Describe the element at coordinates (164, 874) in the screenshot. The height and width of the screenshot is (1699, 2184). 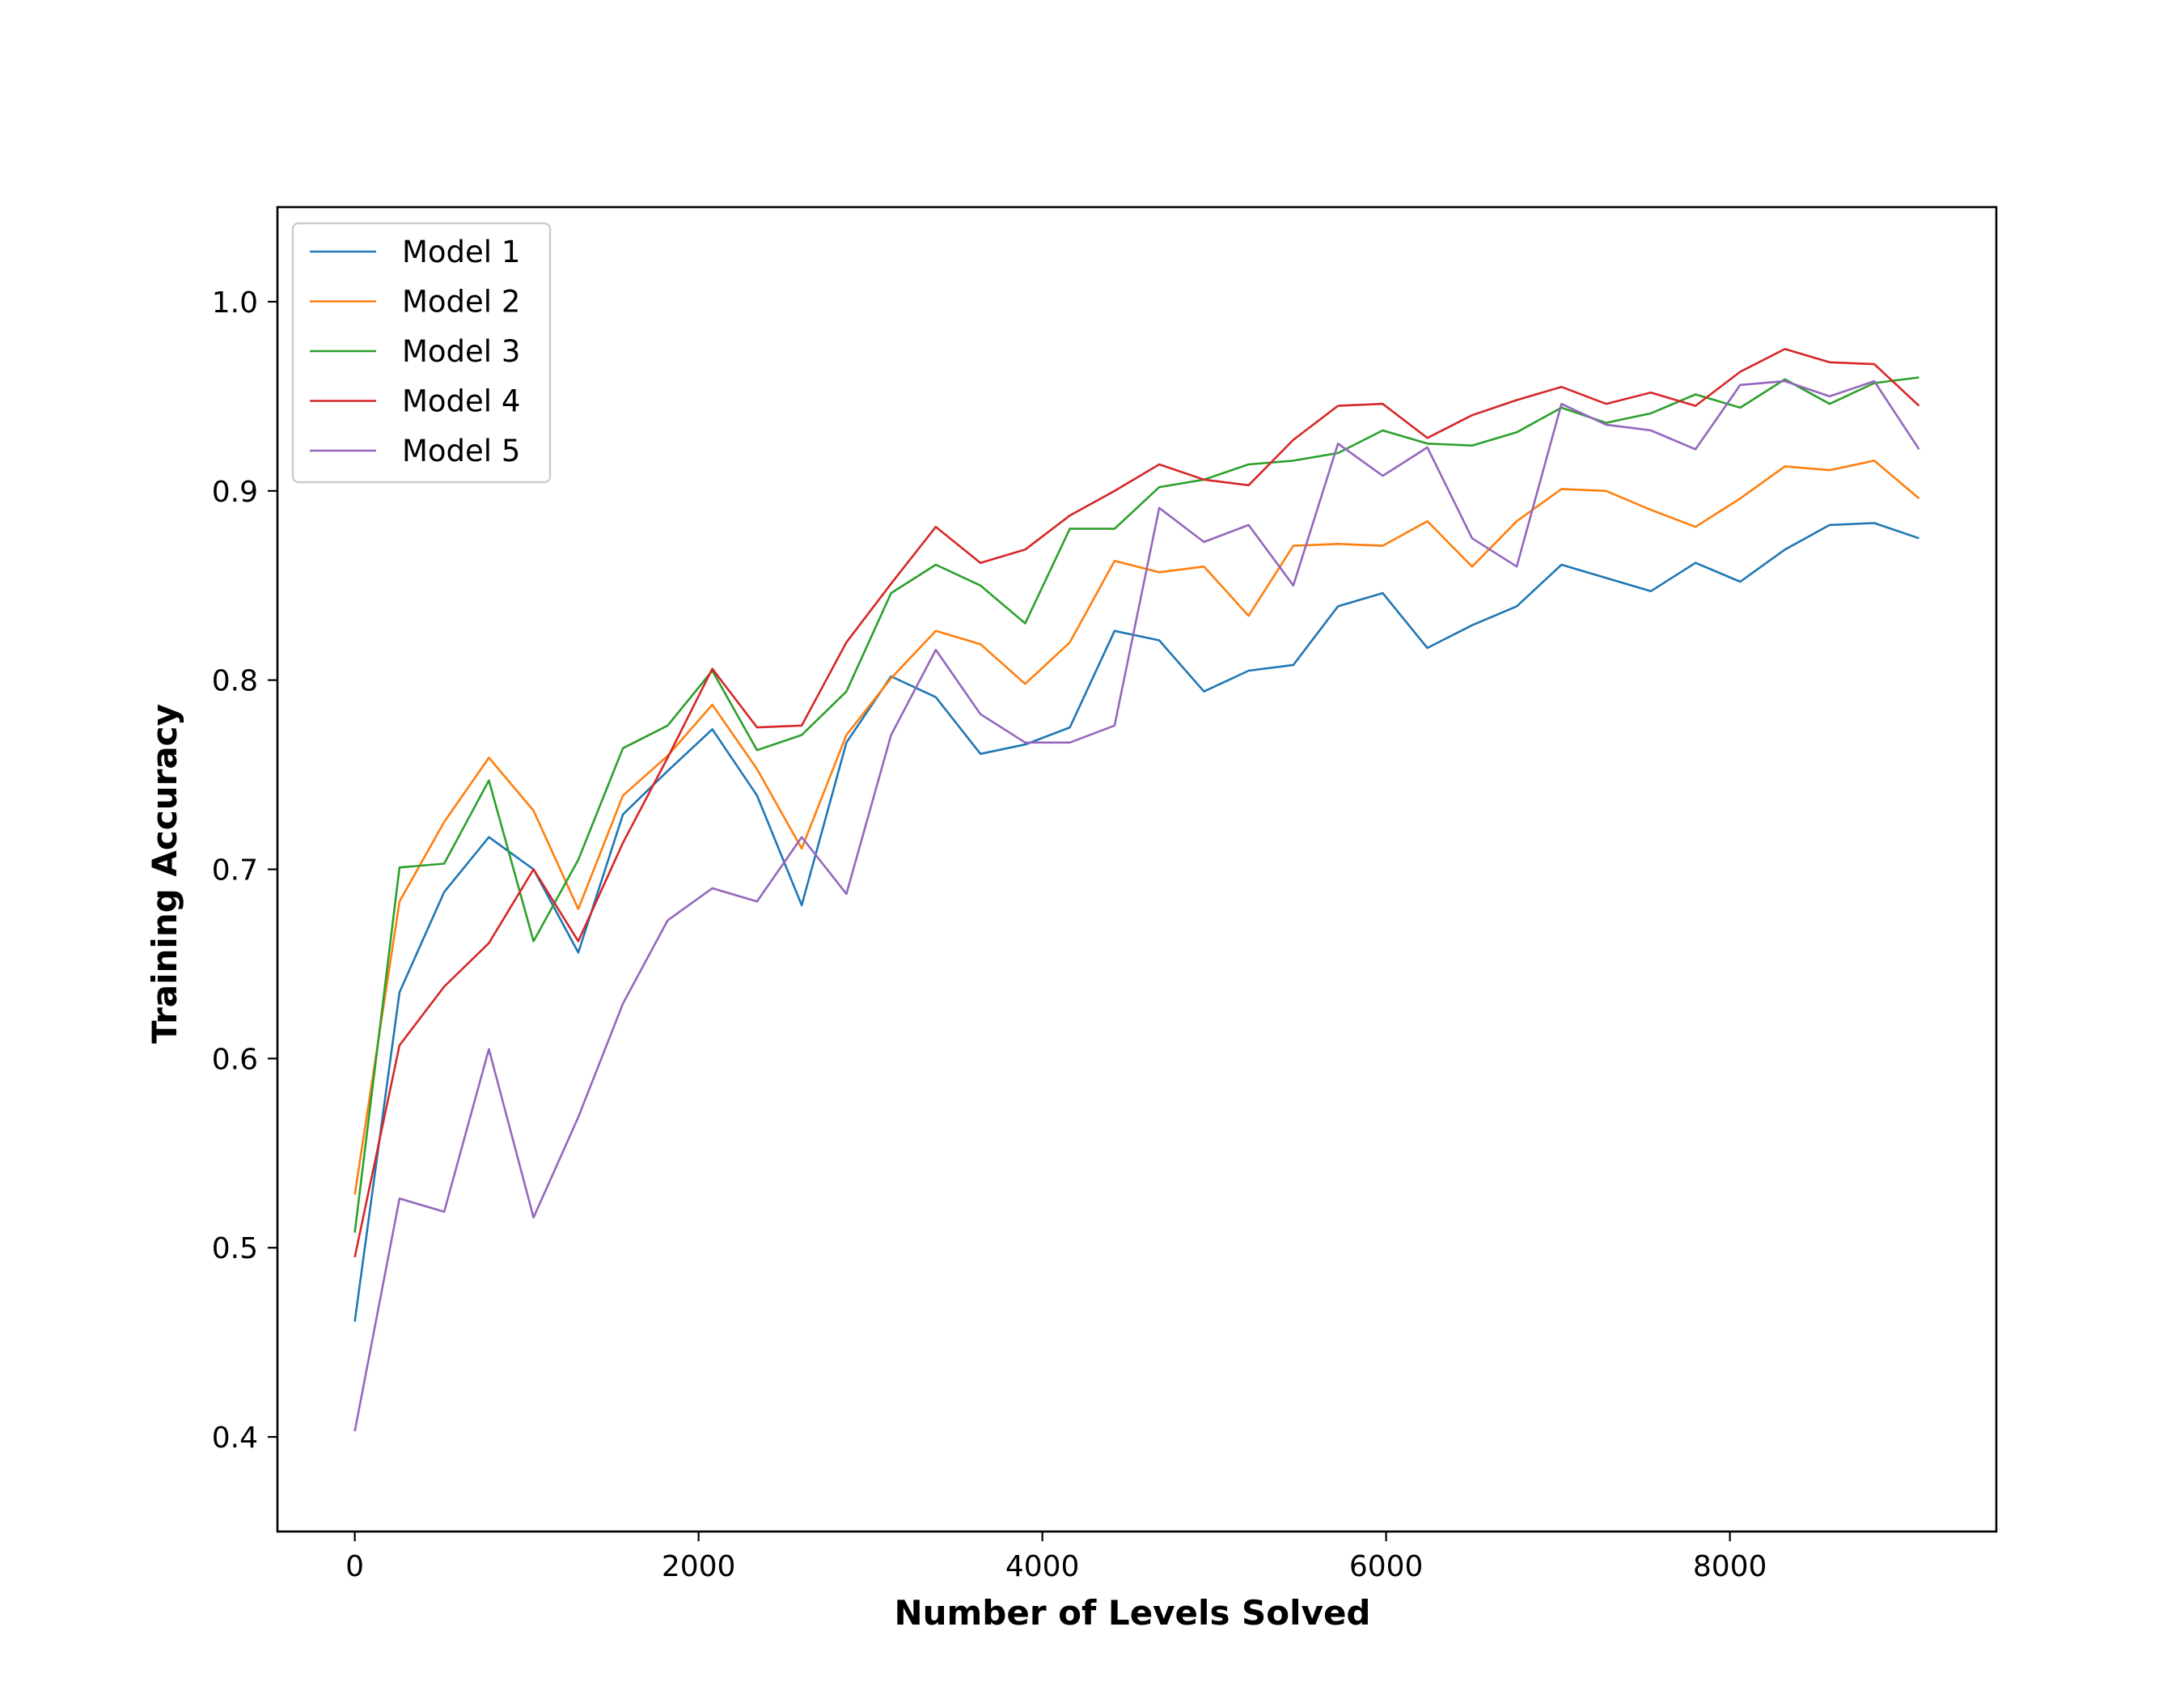
I see `y-axis-label: Training Accuracy` at that location.